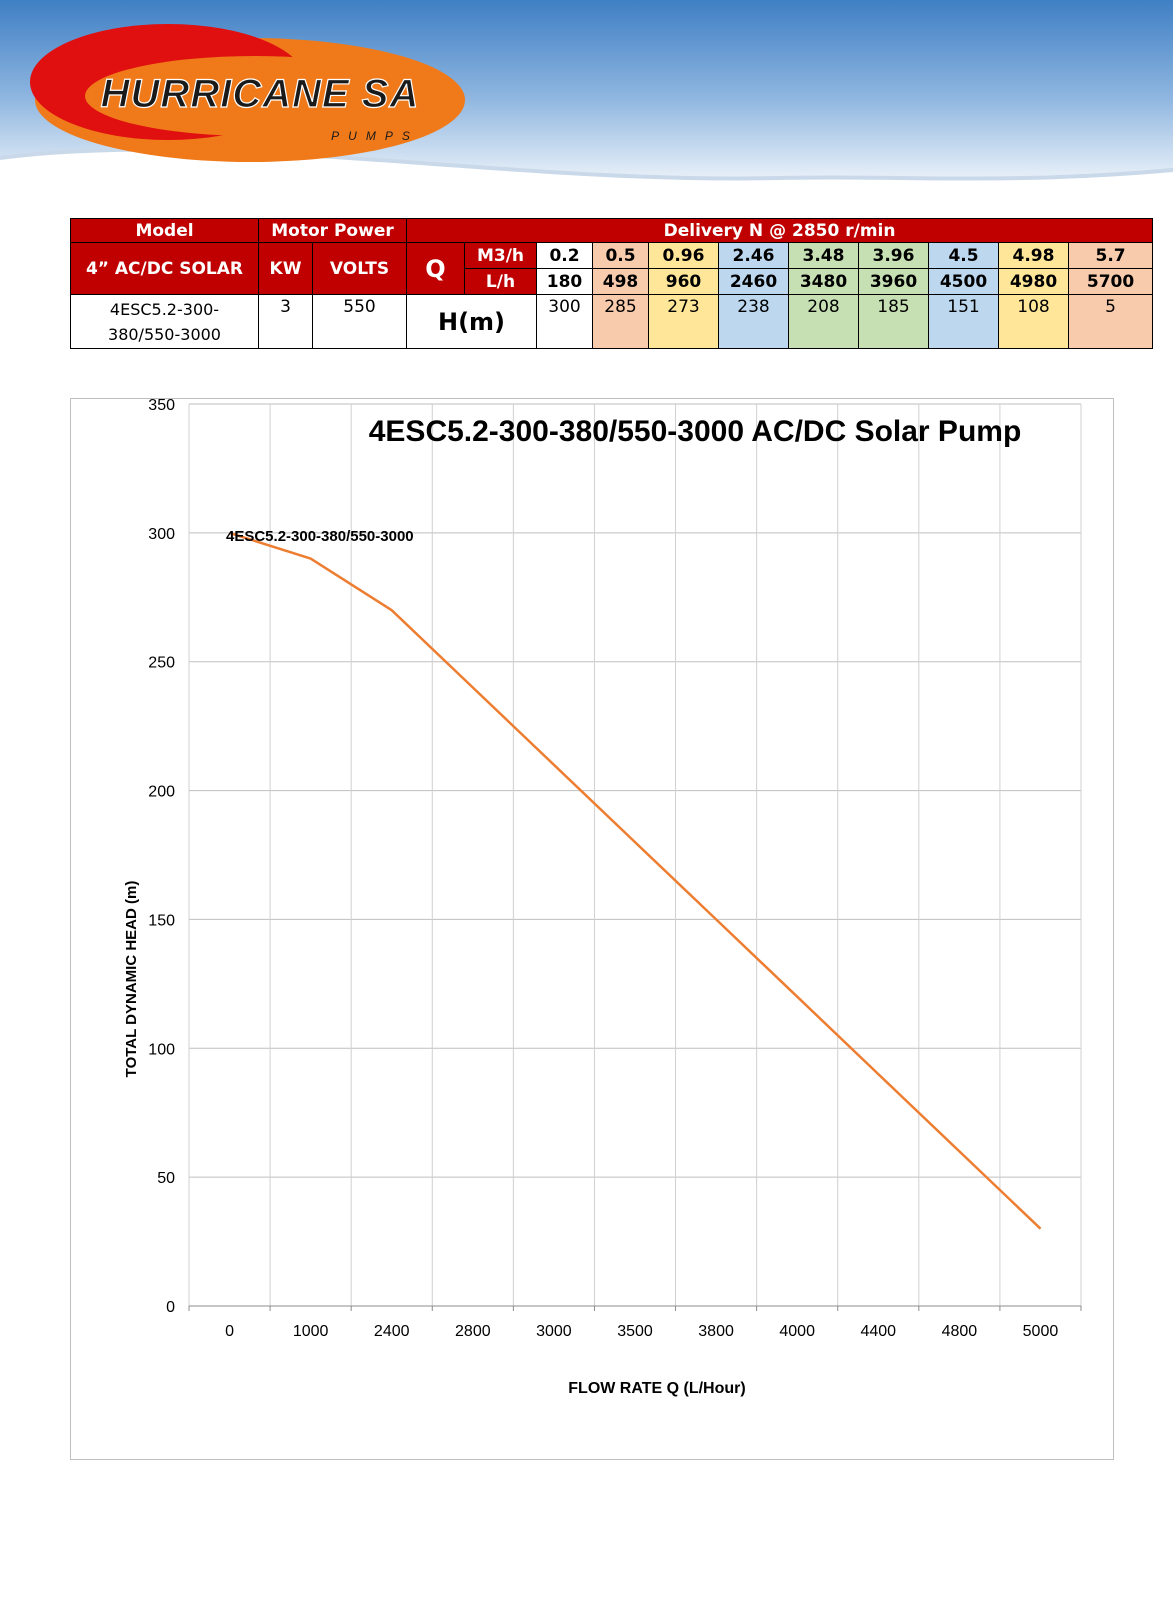 The width and height of the screenshot is (1173, 1614). What do you see at coordinates (1110, 281) in the screenshot?
I see `lh-cell: 5700` at bounding box center [1110, 281].